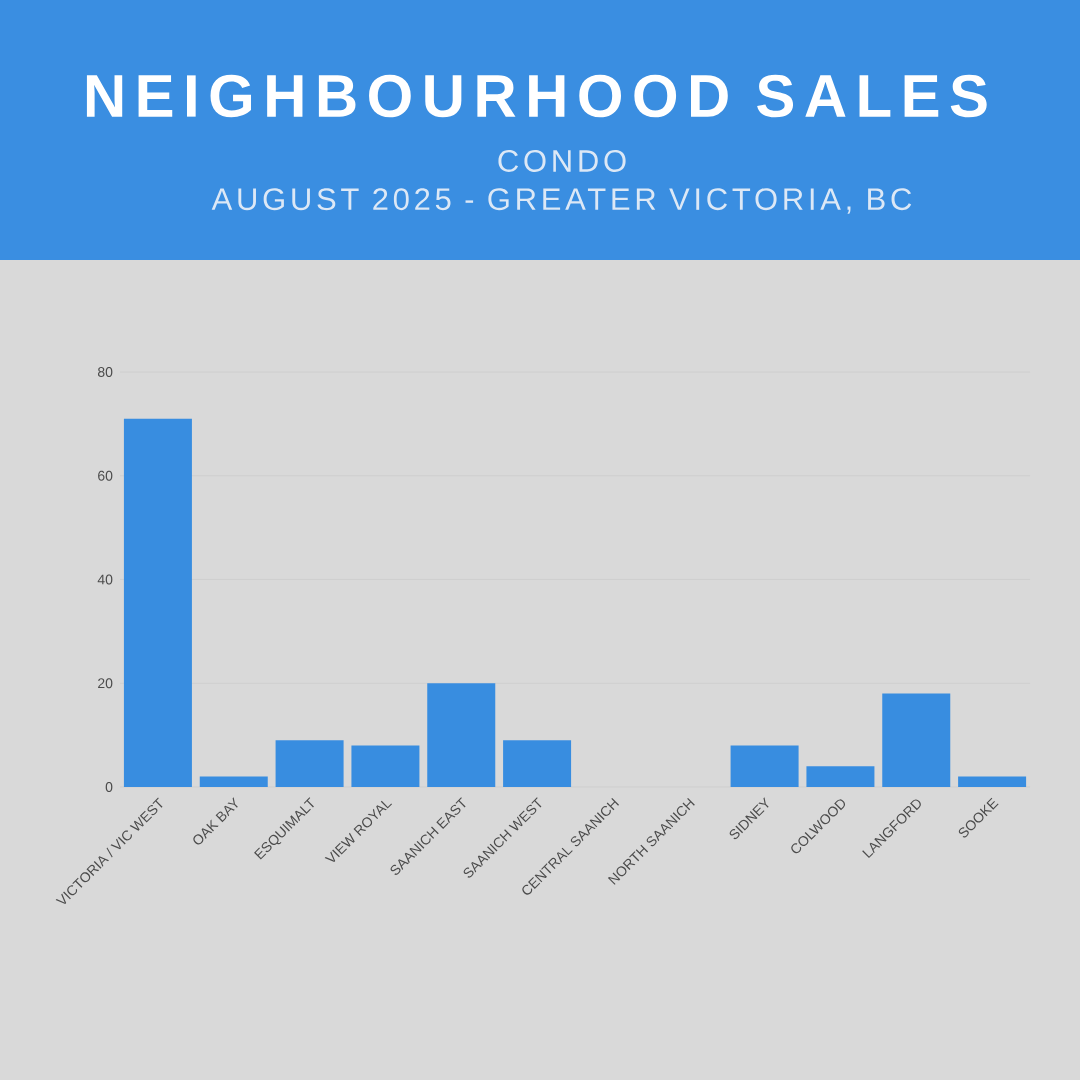 The width and height of the screenshot is (1080, 1080). What do you see at coordinates (562, 161) in the screenshot?
I see `chart-subtitle: CONDO` at bounding box center [562, 161].